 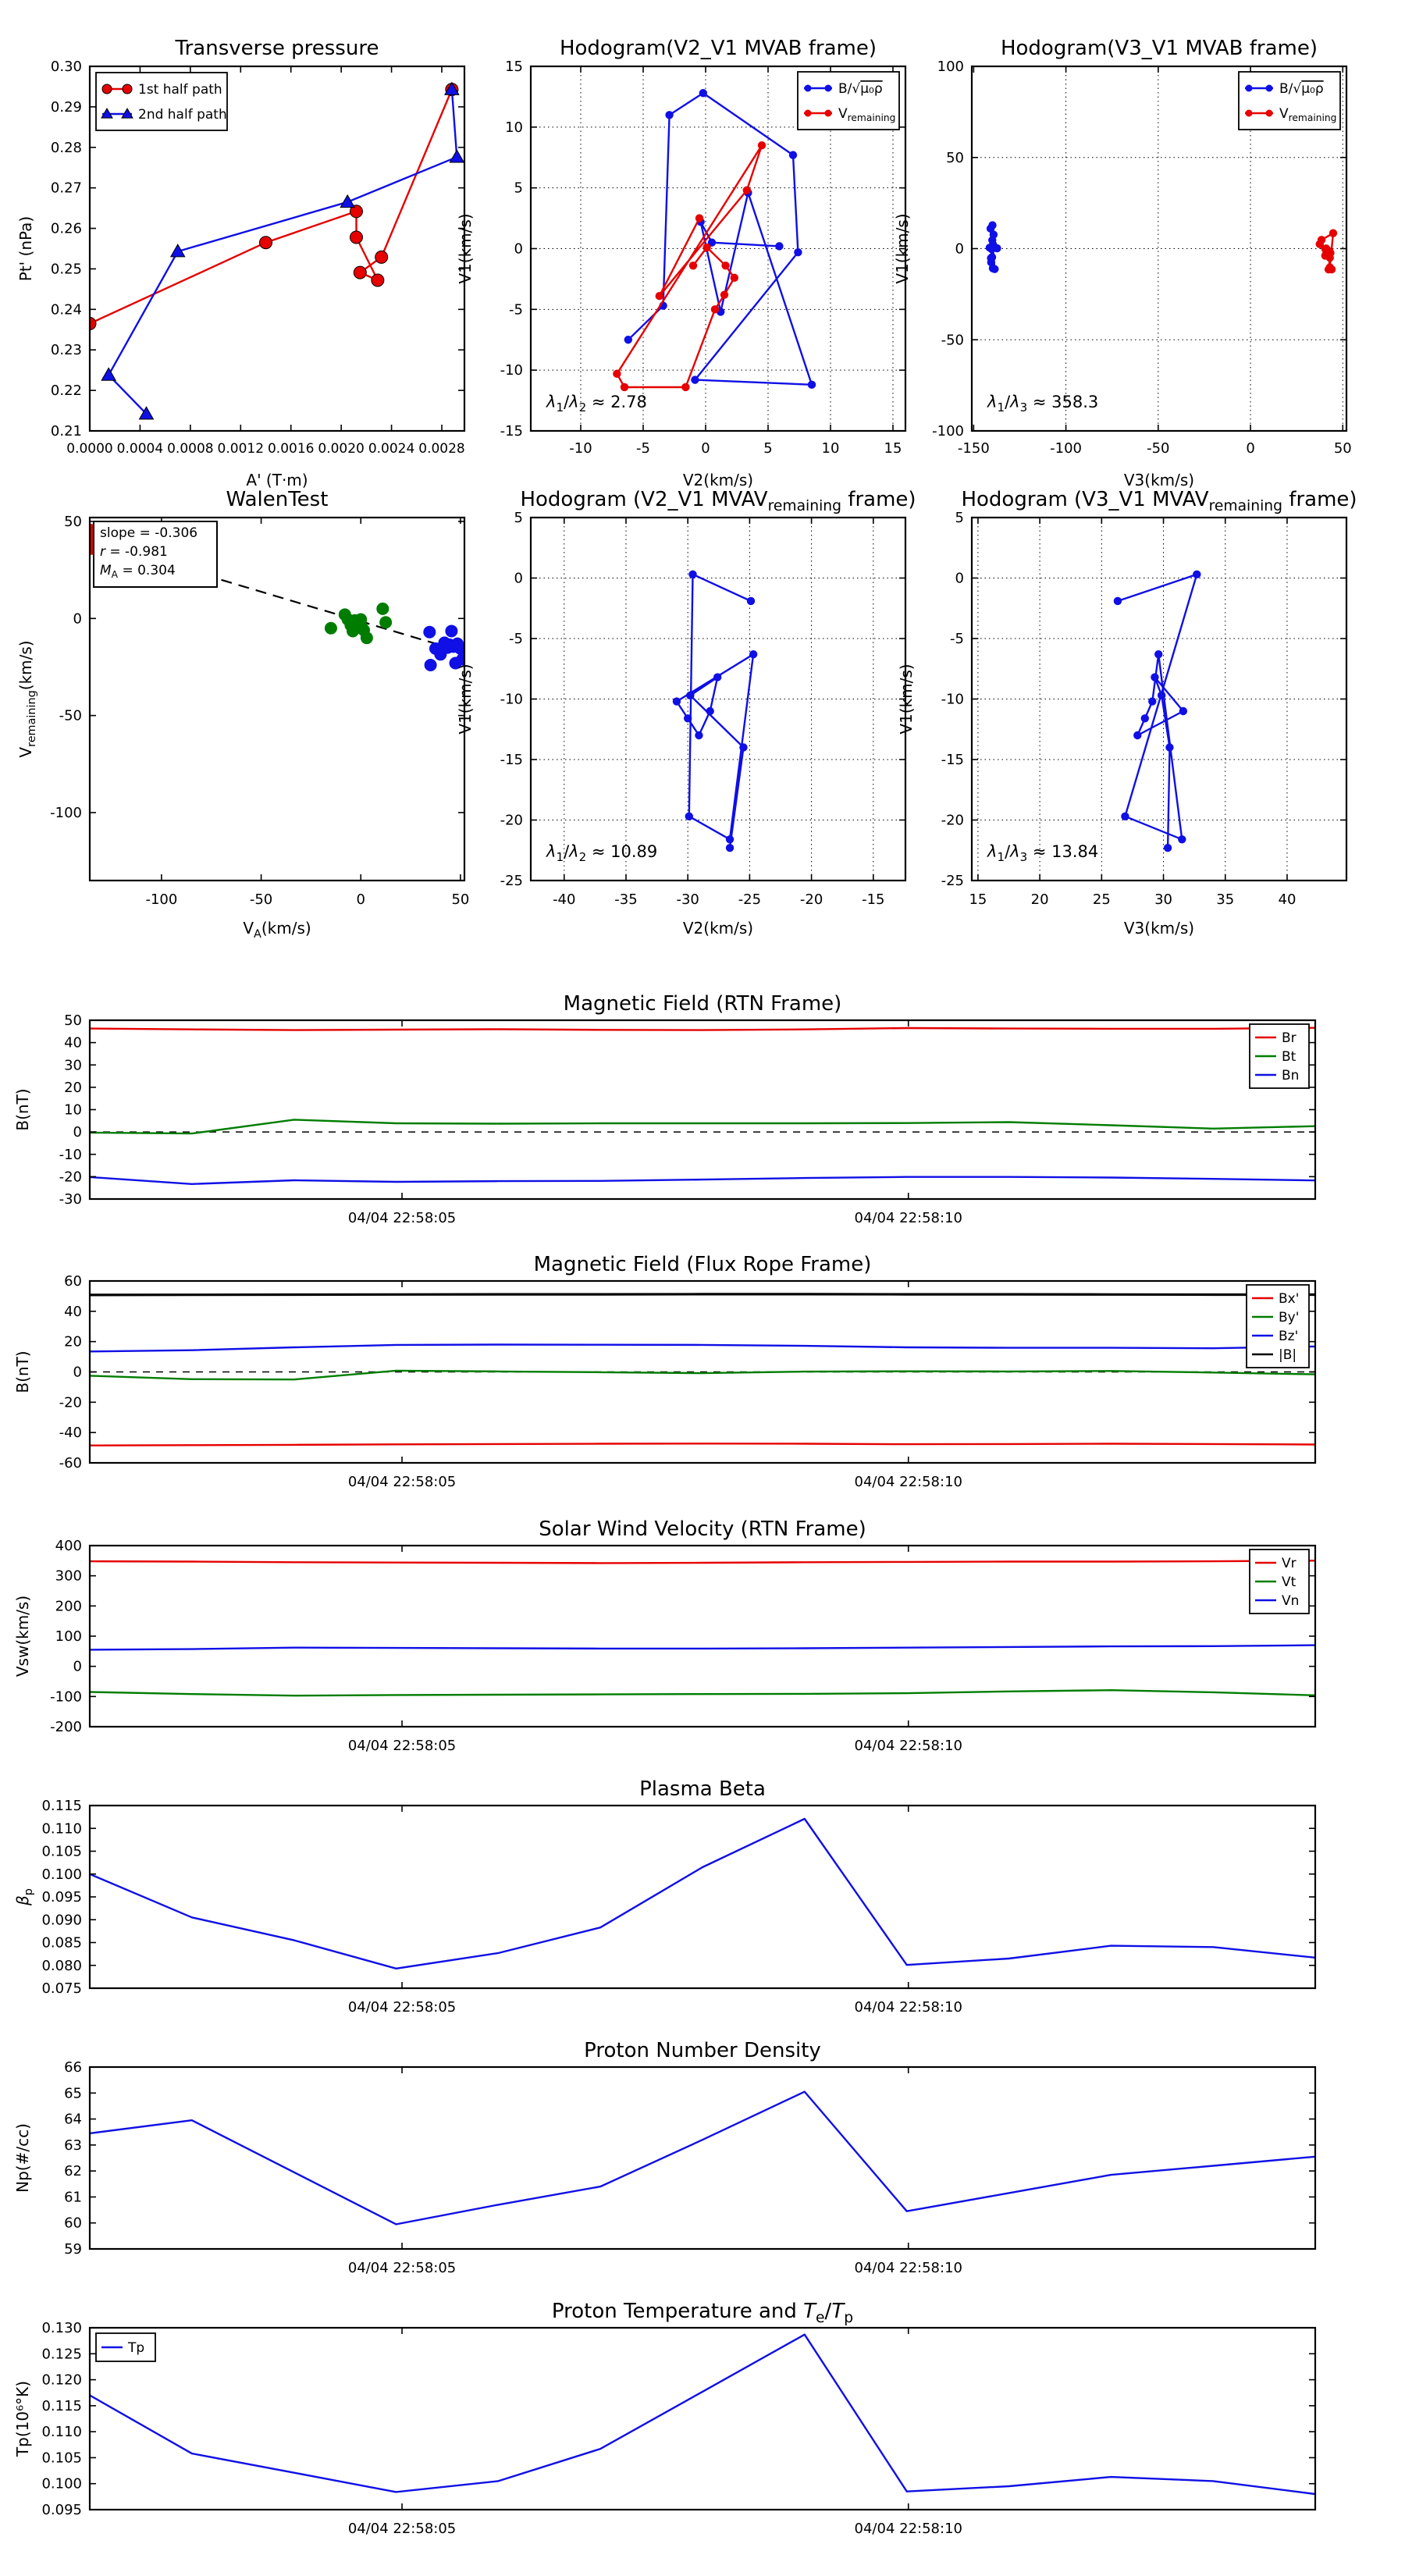 What do you see at coordinates (812, 899) in the screenshot?
I see `x-tick-label: -20` at bounding box center [812, 899].